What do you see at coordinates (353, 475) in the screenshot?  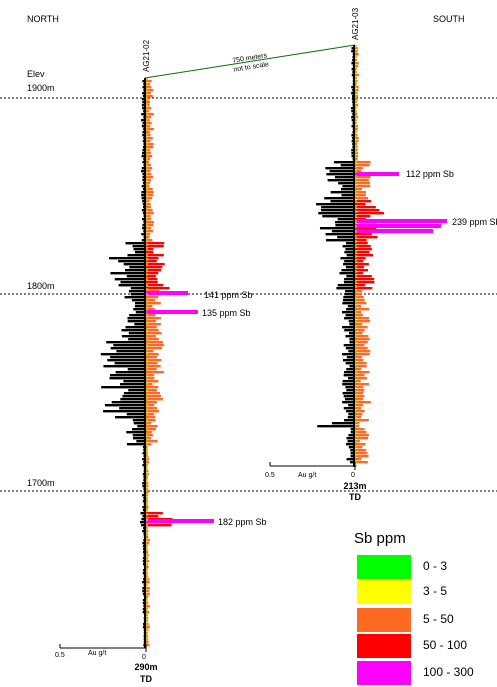 I see `au-axis-max-ag21-03: 0` at bounding box center [353, 475].